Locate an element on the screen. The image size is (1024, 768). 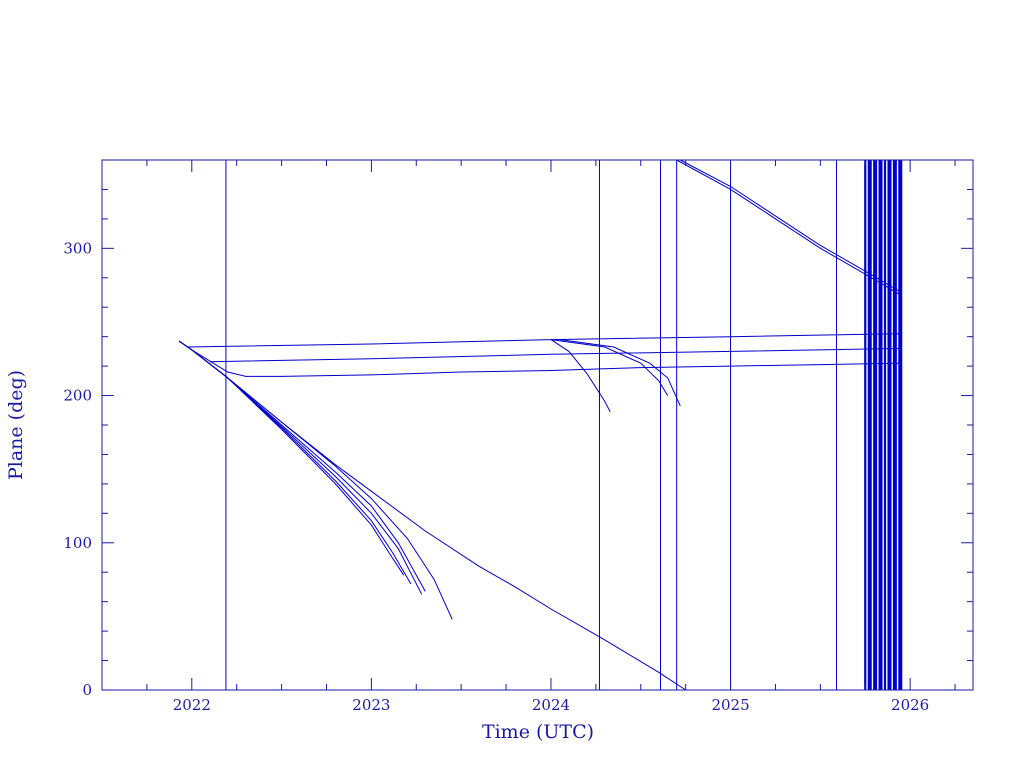
y-tick-label: 300 is located at coordinates (77, 248).